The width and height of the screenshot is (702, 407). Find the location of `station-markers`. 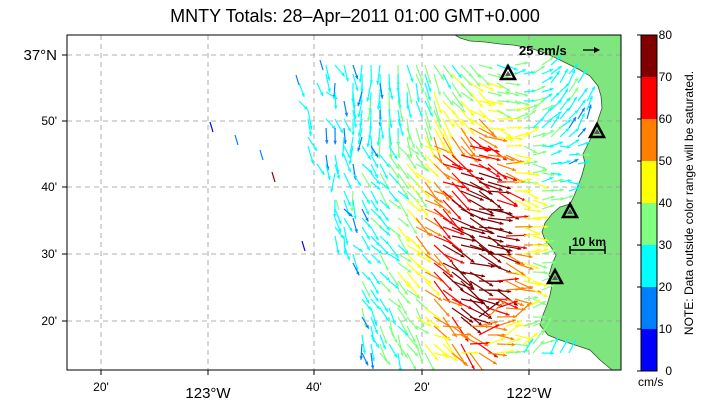

station-markers is located at coordinates (552, 174).